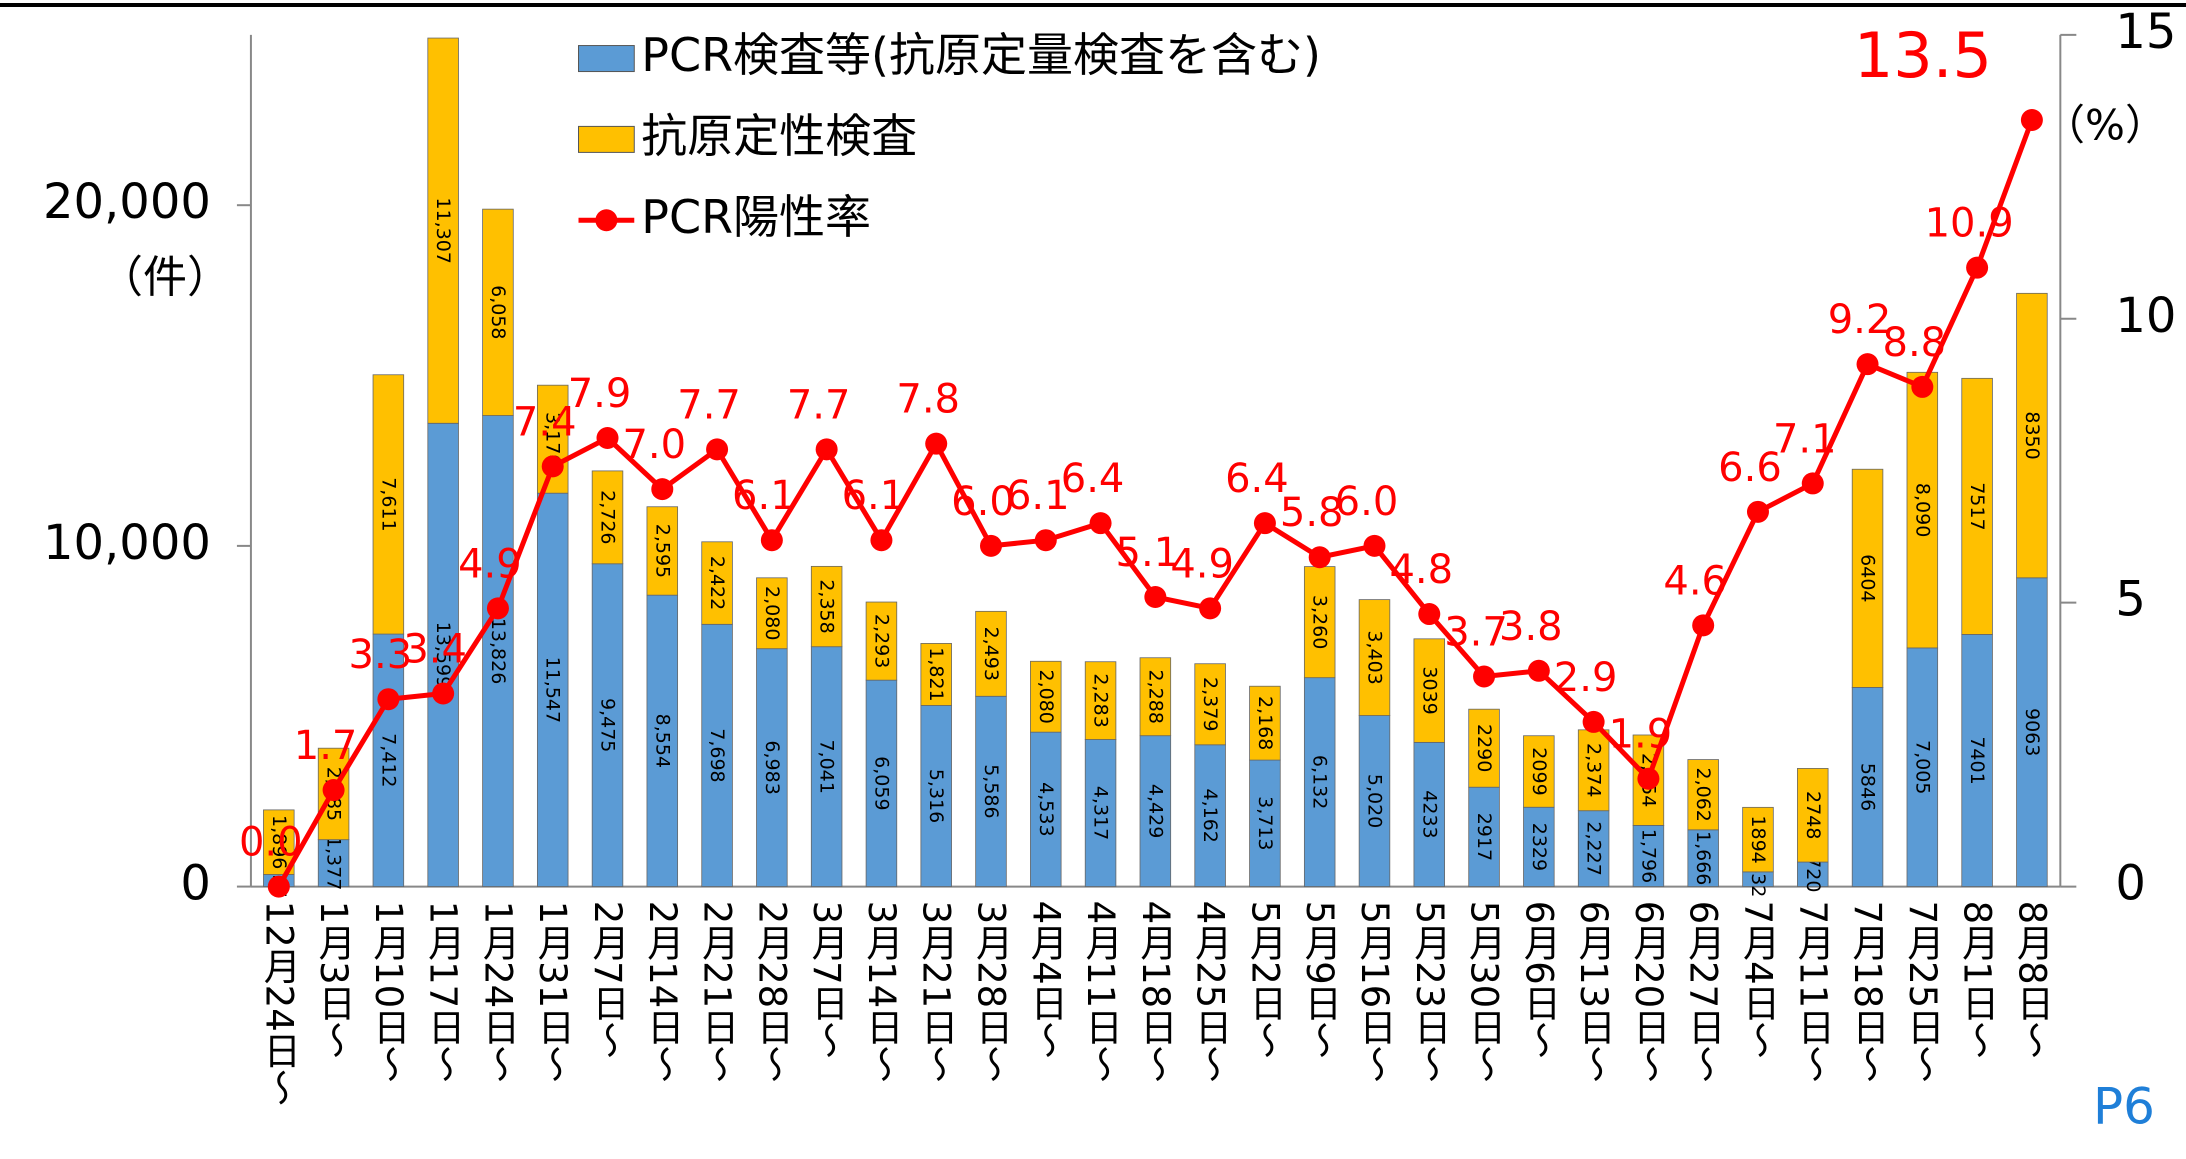  What do you see at coordinates (756, 217) in the screenshot?
I see `legend-label: PCR陽性率` at bounding box center [756, 217].